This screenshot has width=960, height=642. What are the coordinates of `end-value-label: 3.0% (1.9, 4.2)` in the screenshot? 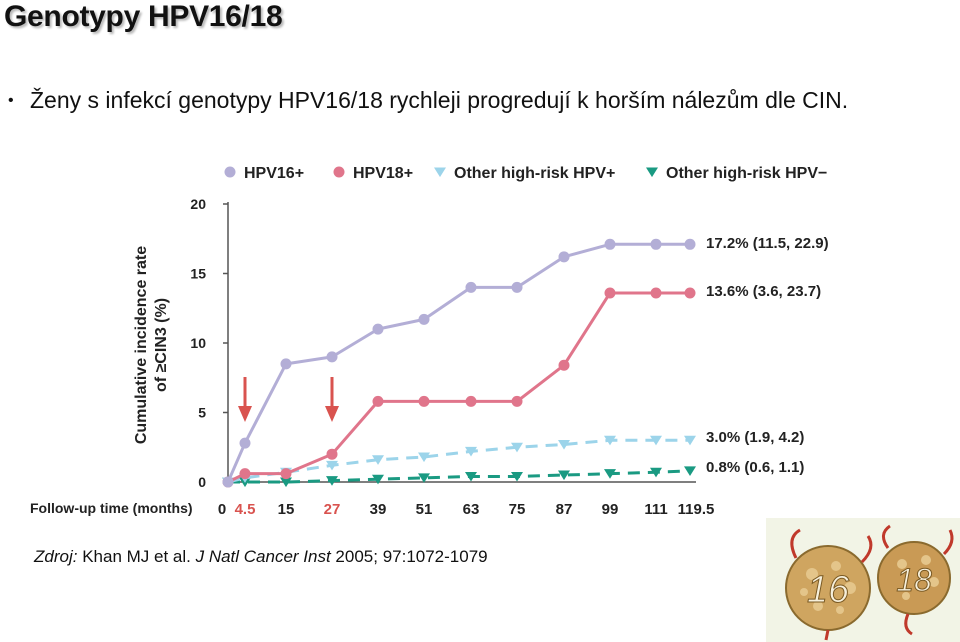 It's located at (755, 437).